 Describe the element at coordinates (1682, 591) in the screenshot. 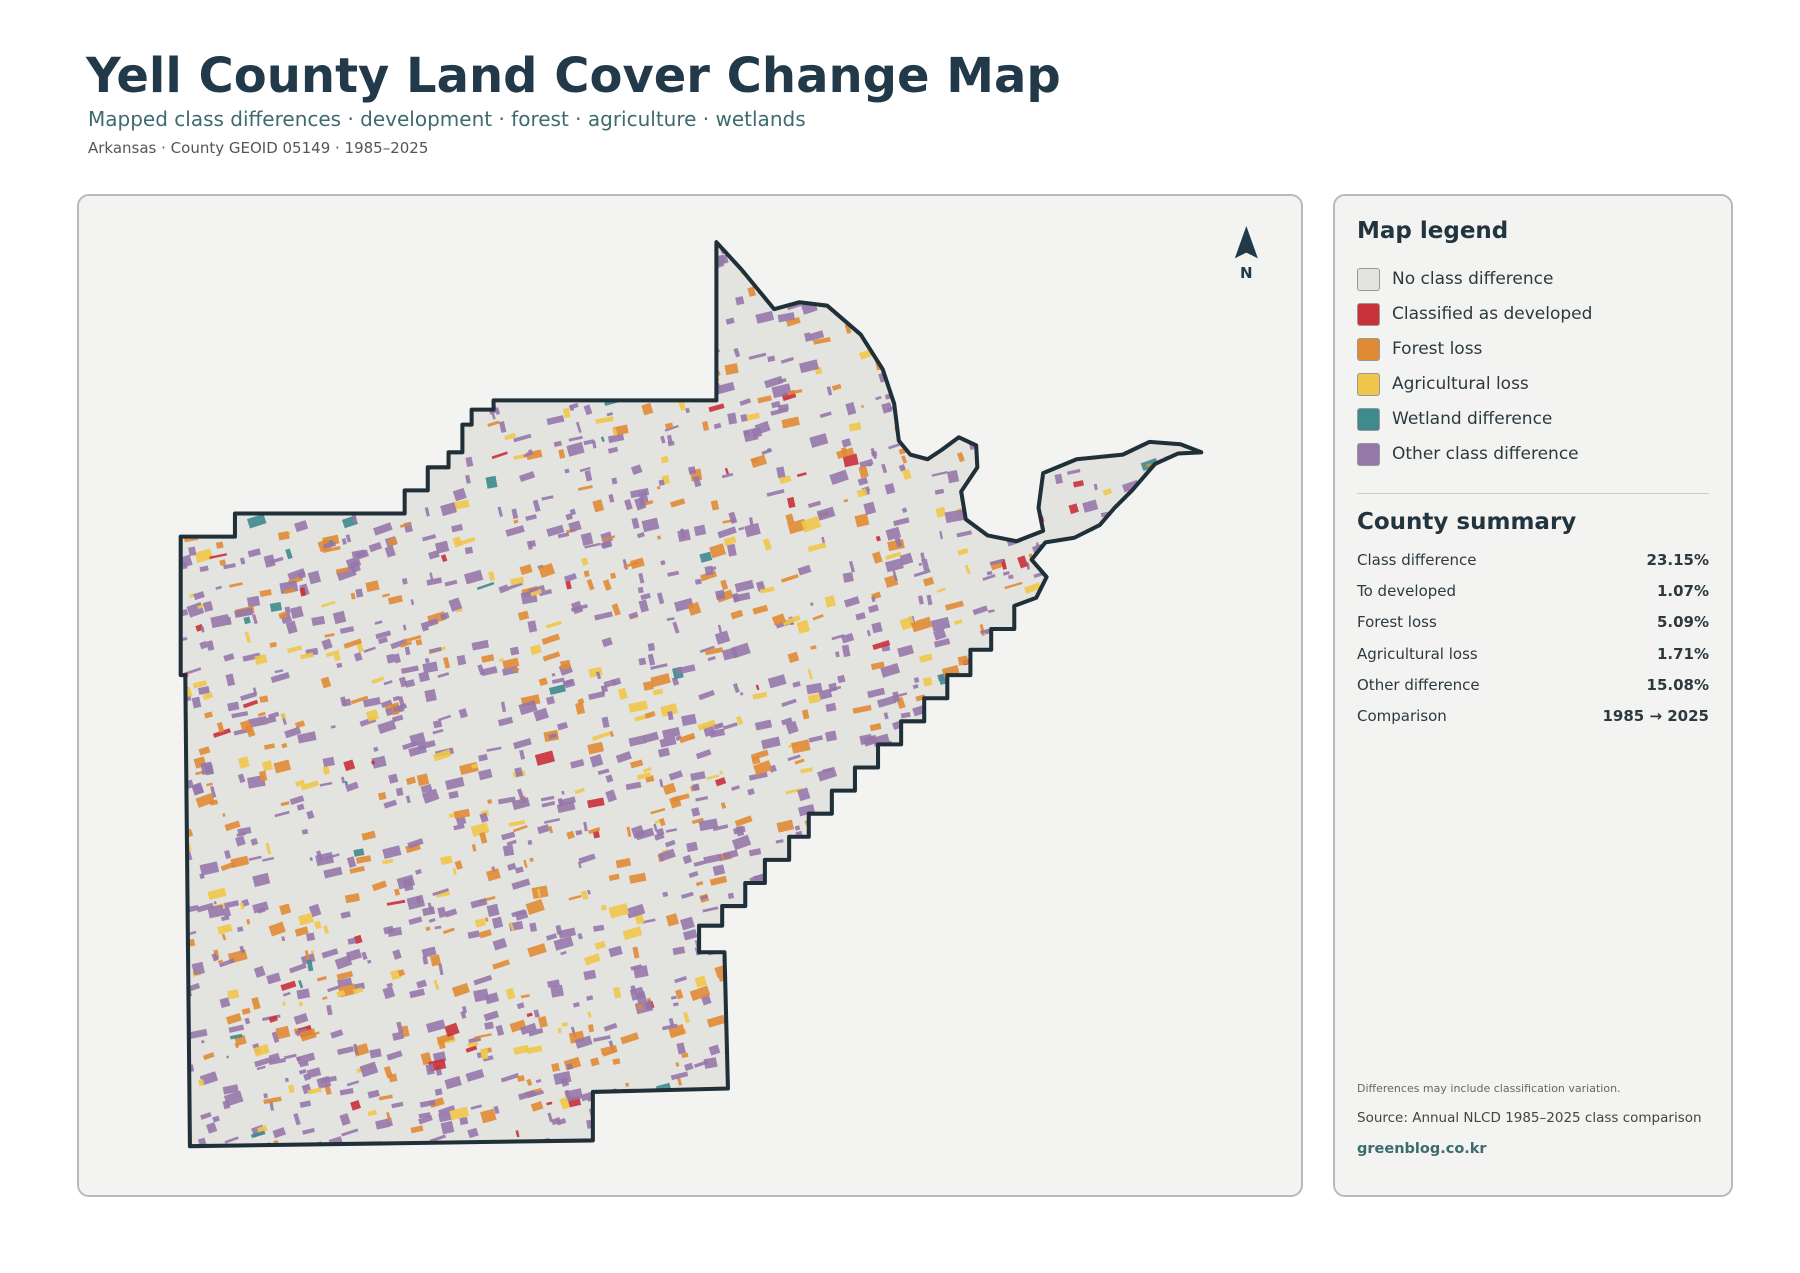

I see `summary-value: 1.07%` at that location.